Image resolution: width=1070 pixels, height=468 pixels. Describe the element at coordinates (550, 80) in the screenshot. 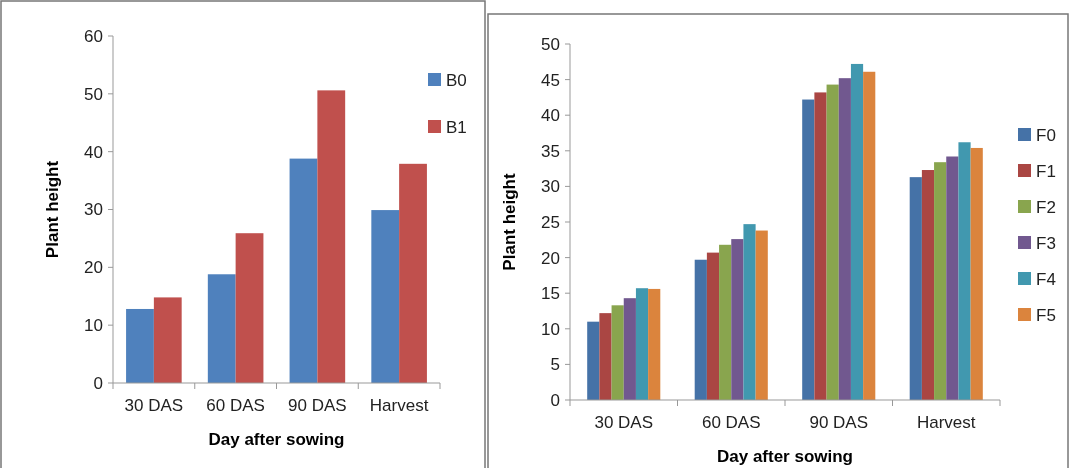

I see `y-tick-label: 45` at that location.